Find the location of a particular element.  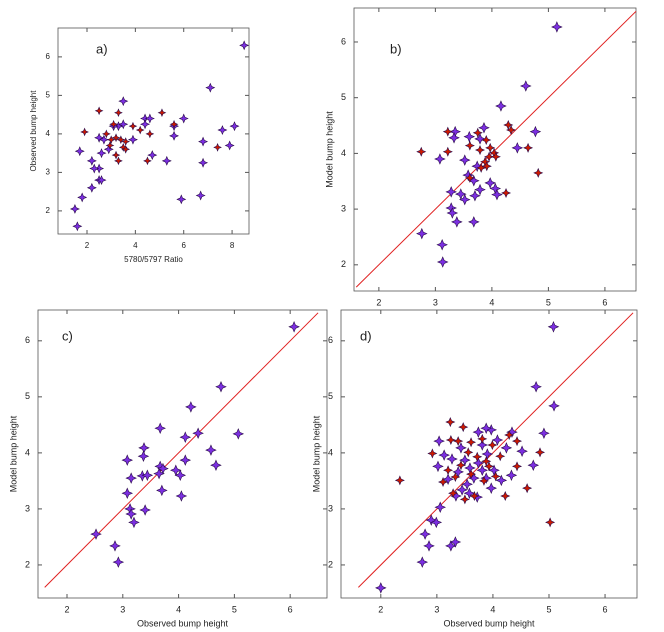

x-tick-label: 2 is located at coordinates (380, 609).